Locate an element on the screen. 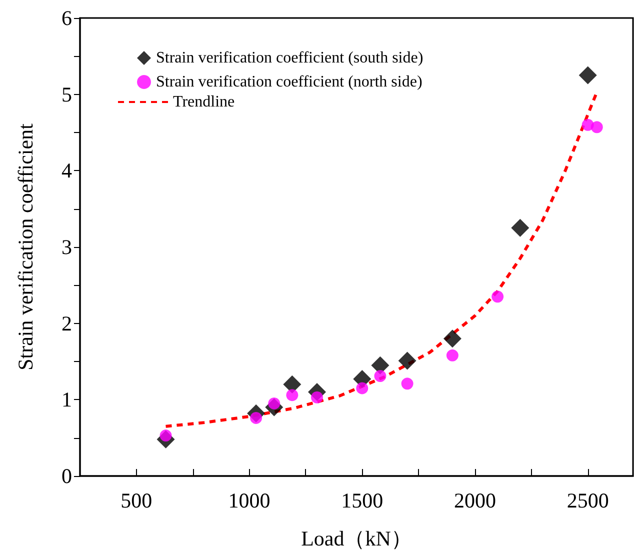 This screenshot has height=559, width=634. legend-label: Strain verification coefficient (north side) is located at coordinates (289, 82).